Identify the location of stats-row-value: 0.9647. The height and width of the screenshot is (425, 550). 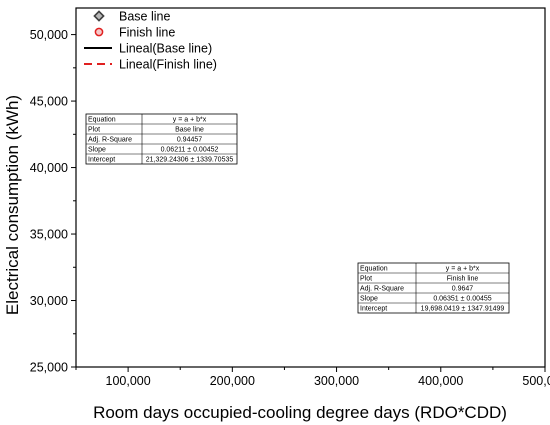
(463, 289).